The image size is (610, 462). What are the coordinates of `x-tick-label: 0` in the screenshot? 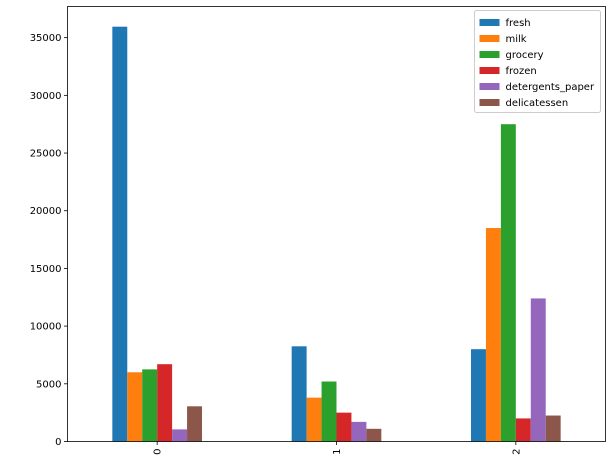 It's located at (158, 452).